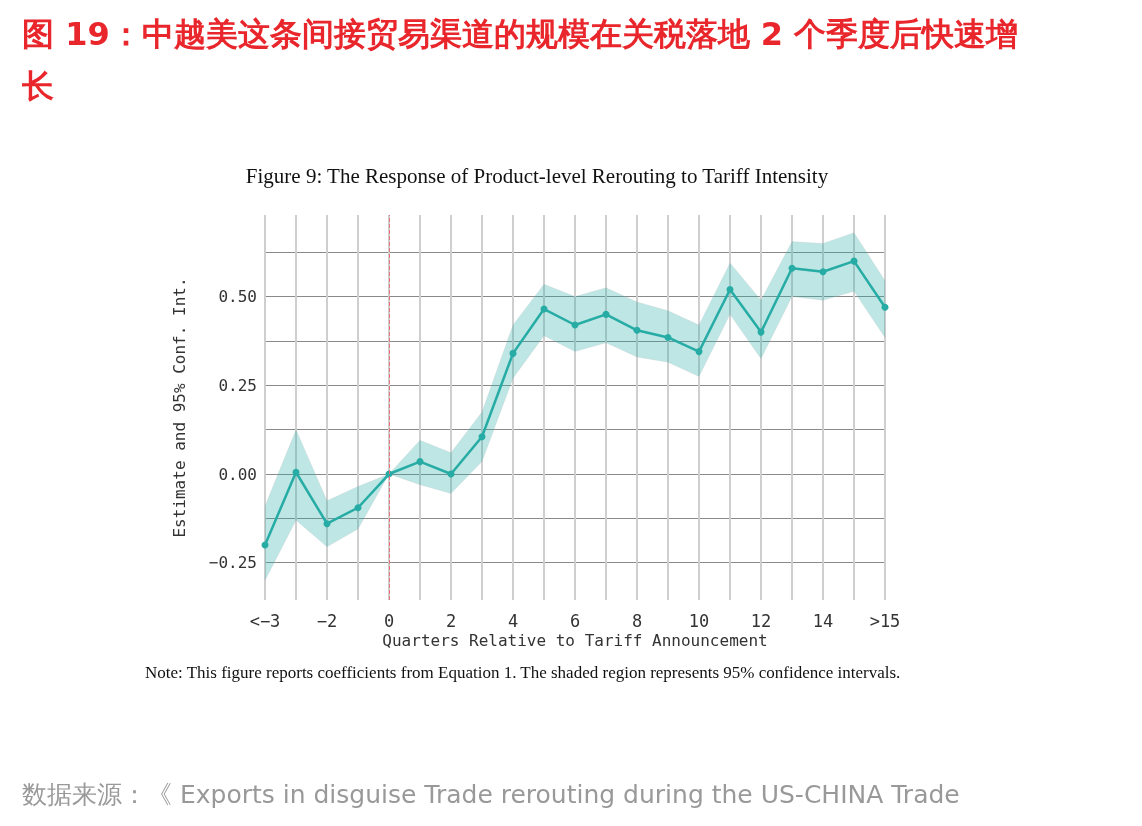 This screenshot has width=1142, height=826. Describe the element at coordinates (575, 640) in the screenshot. I see `x-axis-title: Quarters Relative to Tariff Announcement` at that location.